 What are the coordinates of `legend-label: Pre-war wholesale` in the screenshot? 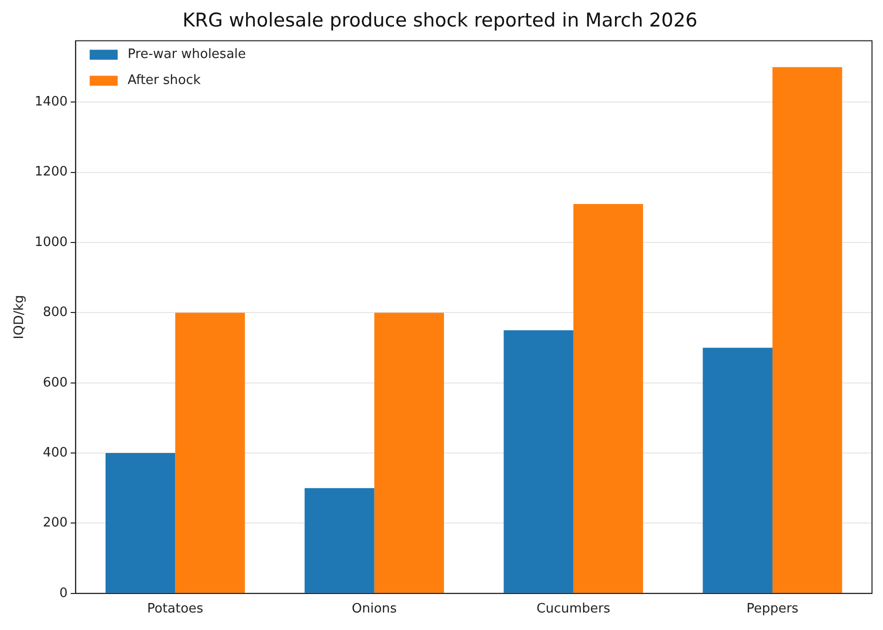 It's located at (187, 54).